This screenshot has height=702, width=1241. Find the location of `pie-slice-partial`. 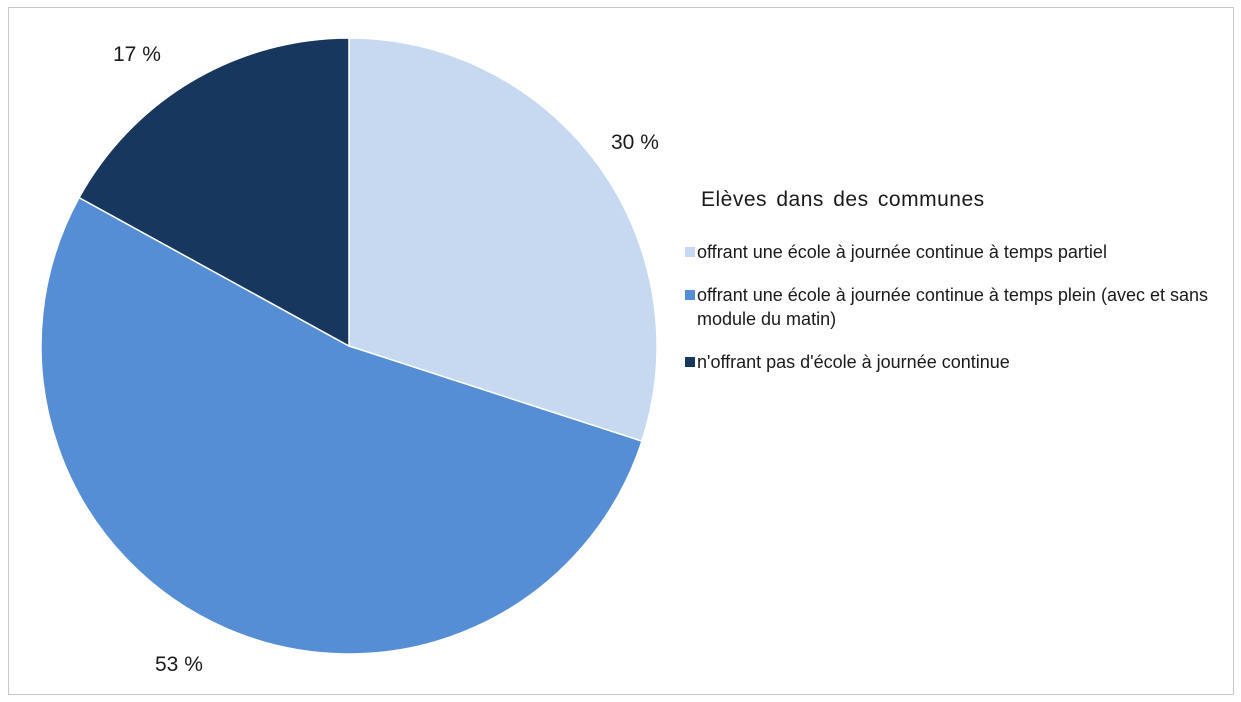

pie-slice-partial is located at coordinates (503, 240).